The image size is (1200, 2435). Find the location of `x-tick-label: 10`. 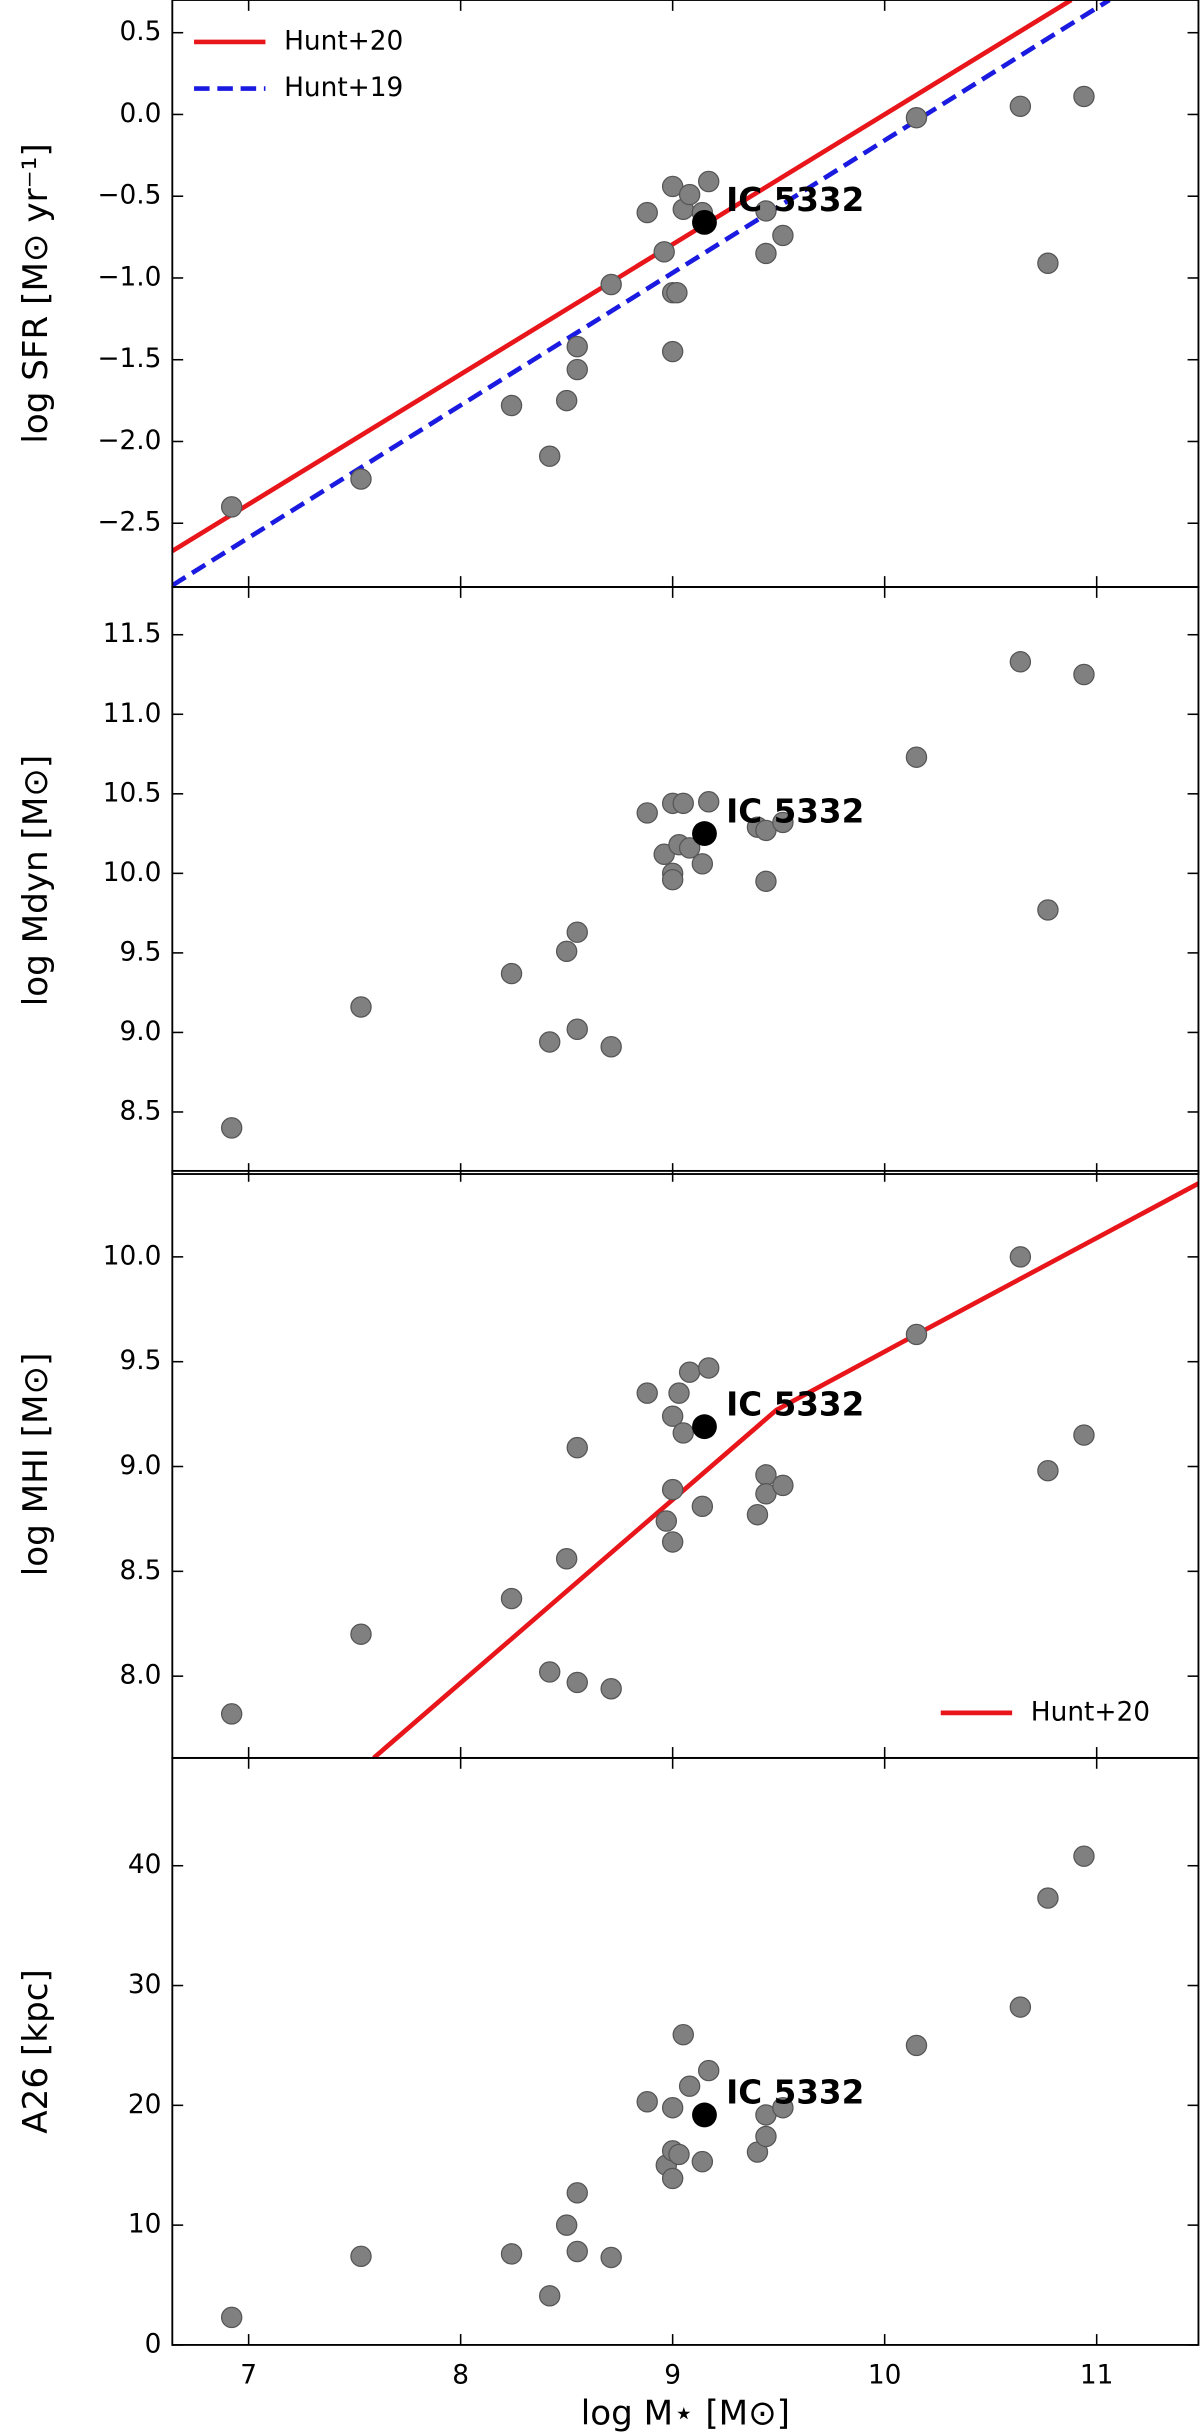

x-tick-label: 10 is located at coordinates (885, 2375).